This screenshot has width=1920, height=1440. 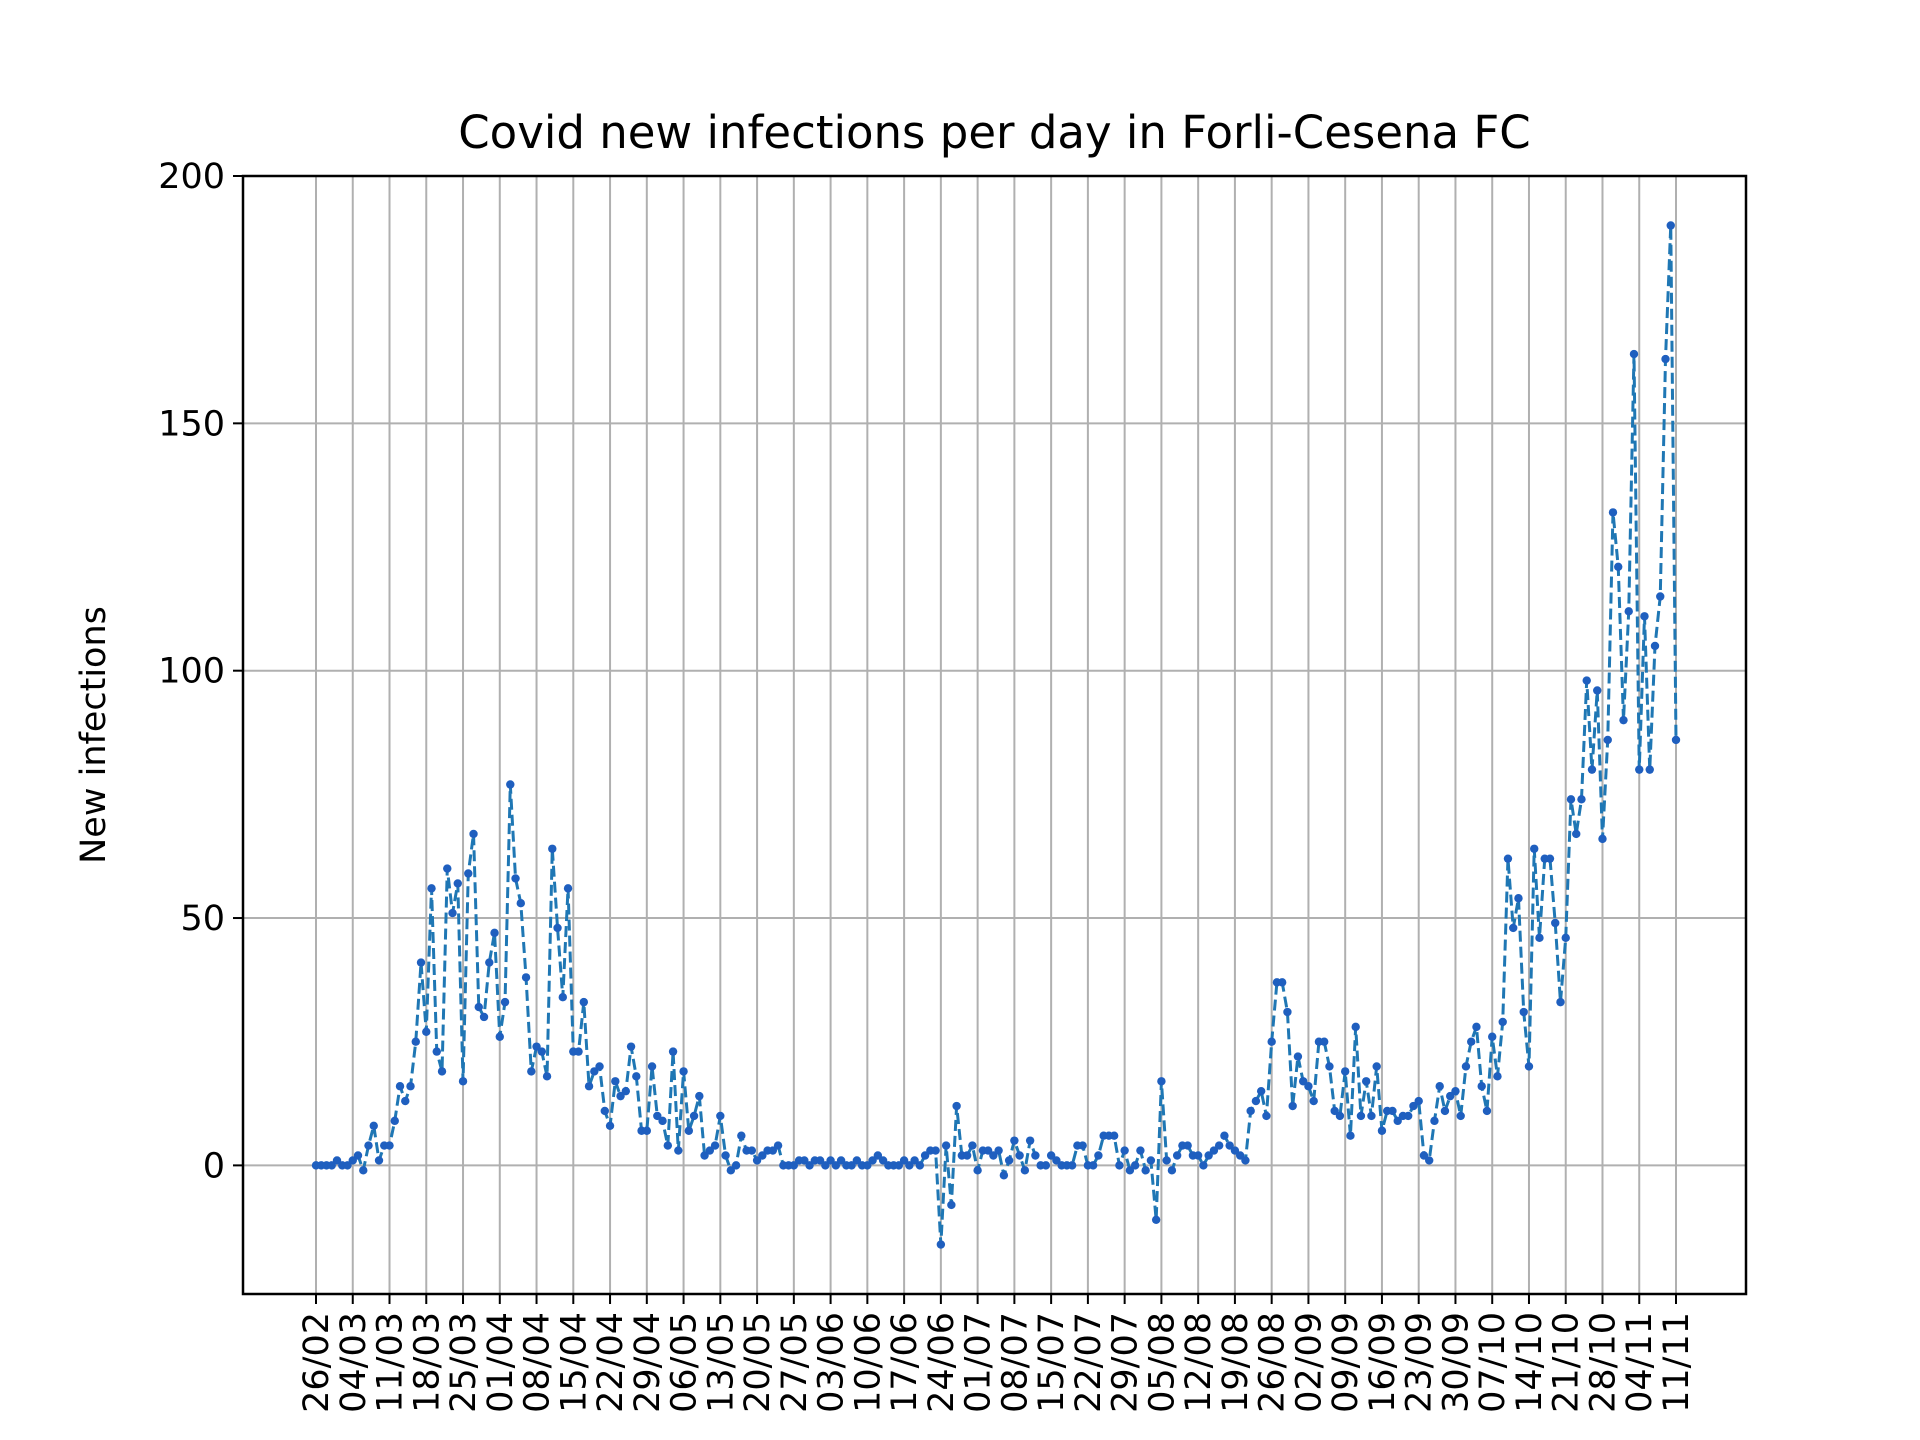 What do you see at coordinates (1530, 1362) in the screenshot?
I see `x-tick-label: 14/10` at bounding box center [1530, 1362].